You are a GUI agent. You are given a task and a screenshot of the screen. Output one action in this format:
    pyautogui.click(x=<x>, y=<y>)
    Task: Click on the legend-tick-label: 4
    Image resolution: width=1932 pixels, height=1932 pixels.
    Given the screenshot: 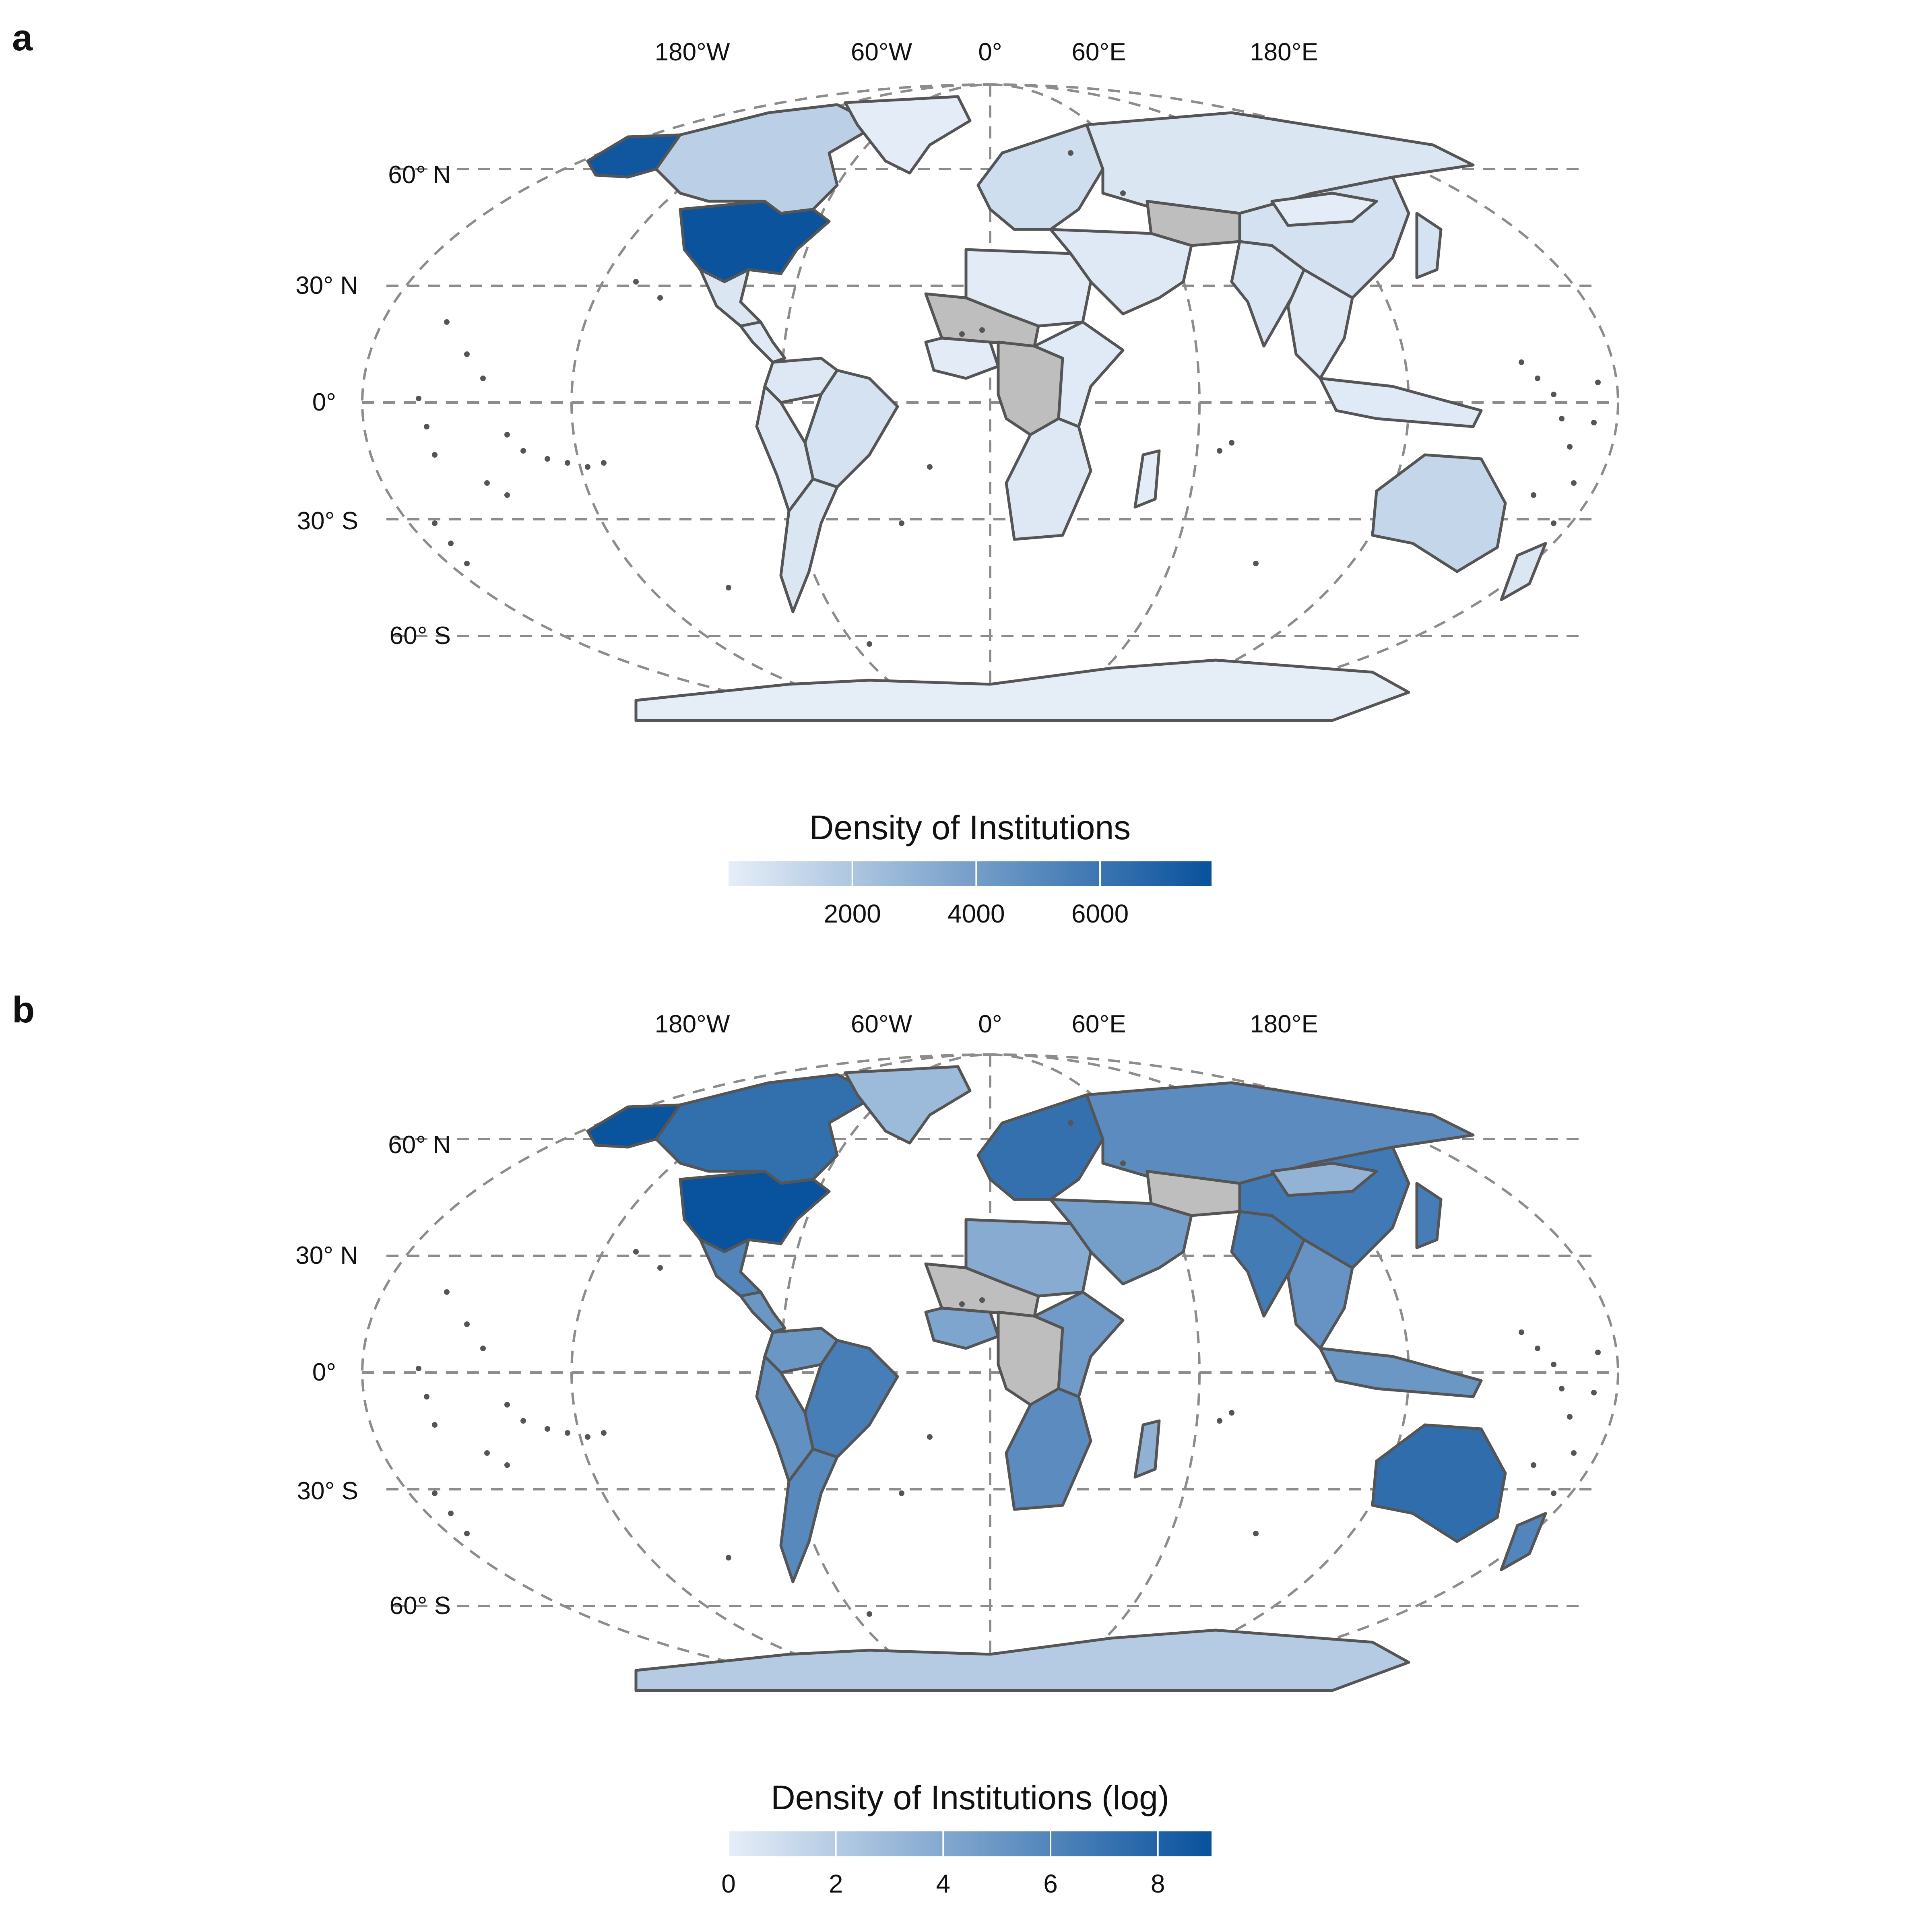 What is the action you would take?
    pyautogui.click(x=943, y=1883)
    